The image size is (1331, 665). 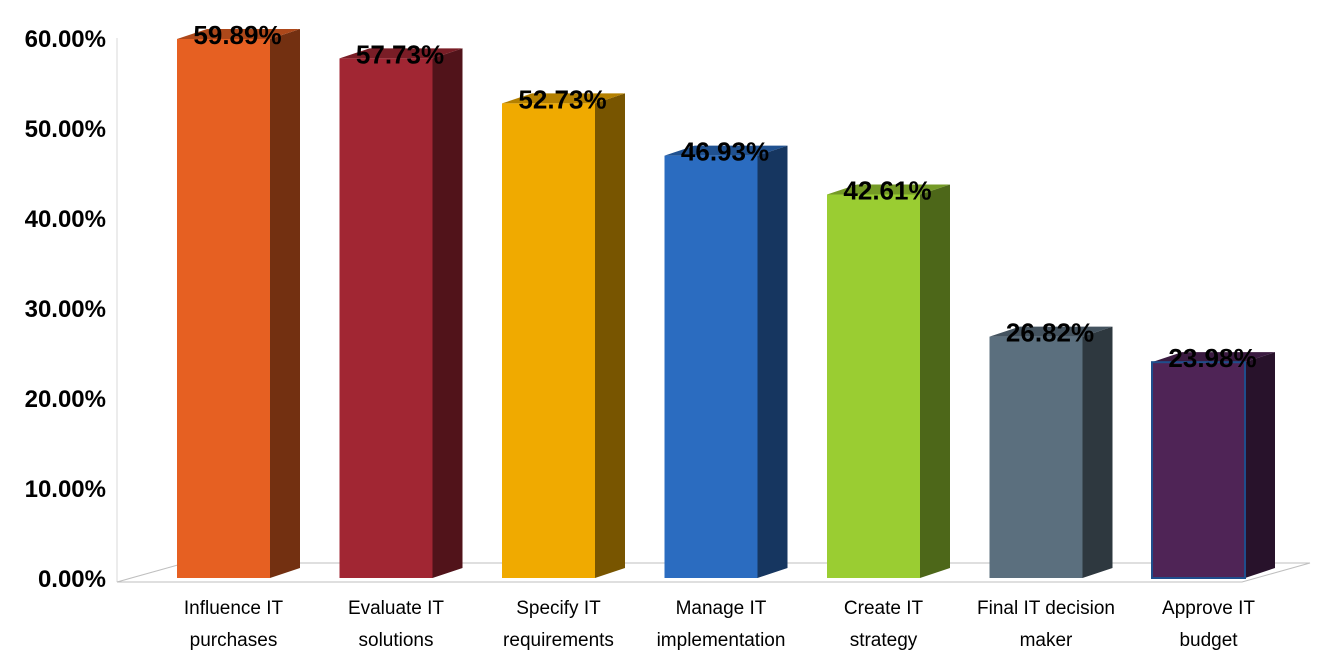 I want to click on x-tick-label: Influence IT, so click(x=234, y=608).